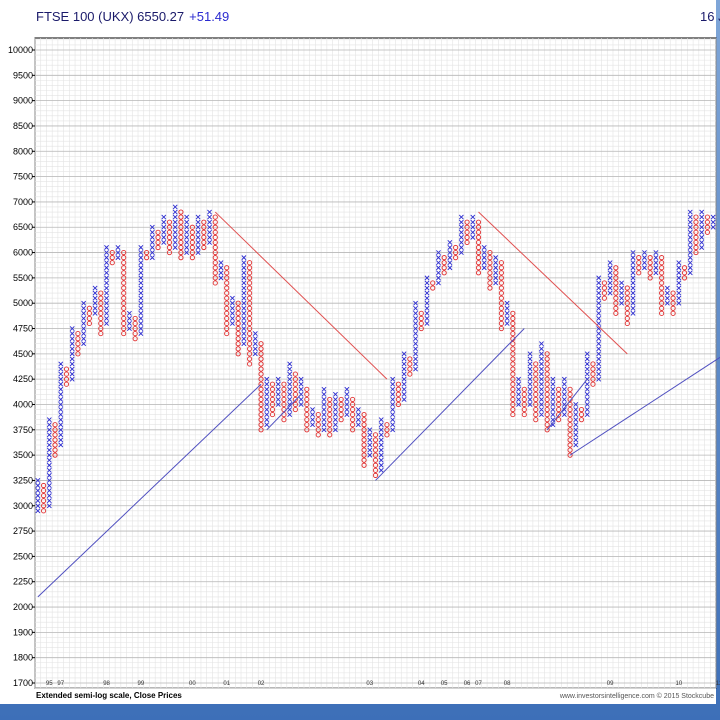 This screenshot has height=720, width=720. What do you see at coordinates (23, 531) in the screenshot?
I see `y-tick-label: 2750` at bounding box center [23, 531].